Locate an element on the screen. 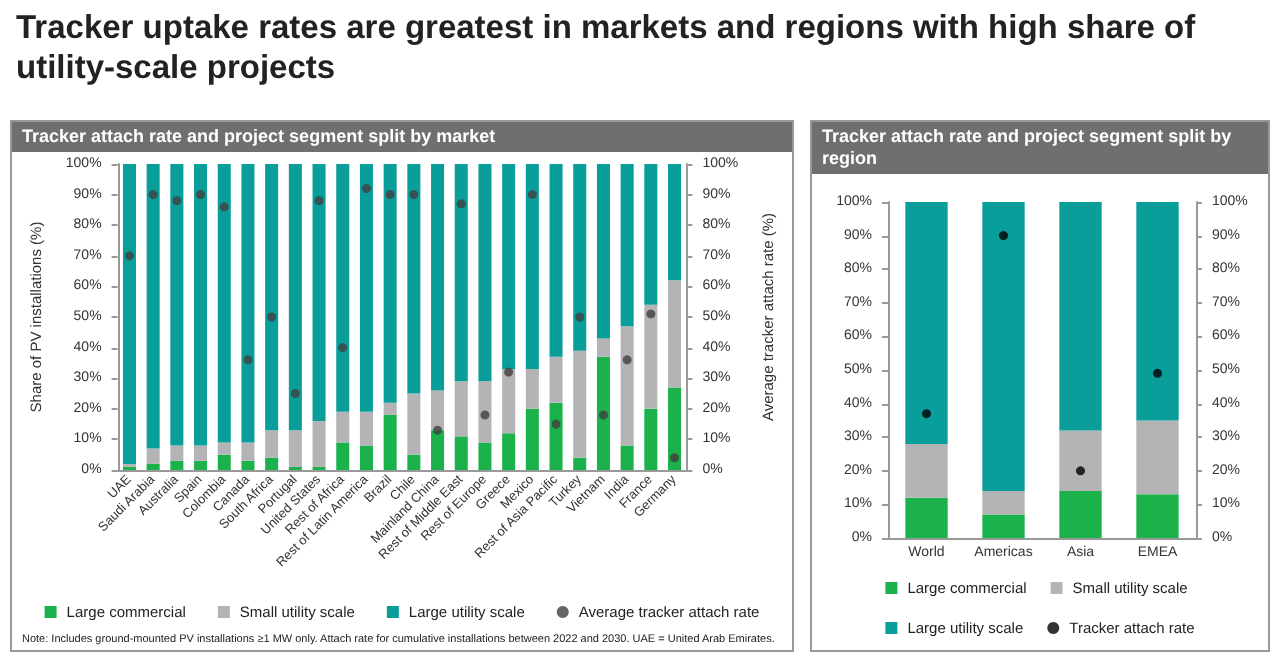  chart-subtitle: Tracker attach rate and project segment split by market is located at coordinates (402, 137).